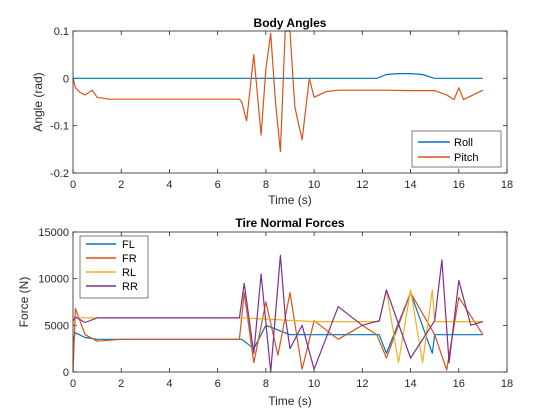 The image size is (560, 420). What do you see at coordinates (57, 326) in the screenshot?
I see `y-tick-label: 5000` at bounding box center [57, 326].